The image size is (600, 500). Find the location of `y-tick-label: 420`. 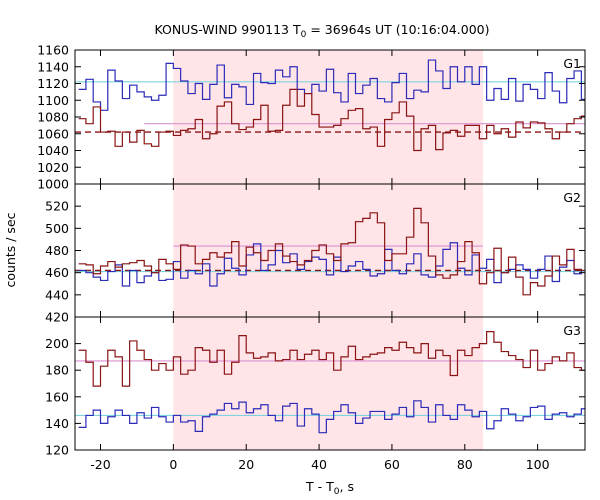

y-tick-label: 420 is located at coordinates (57, 317).